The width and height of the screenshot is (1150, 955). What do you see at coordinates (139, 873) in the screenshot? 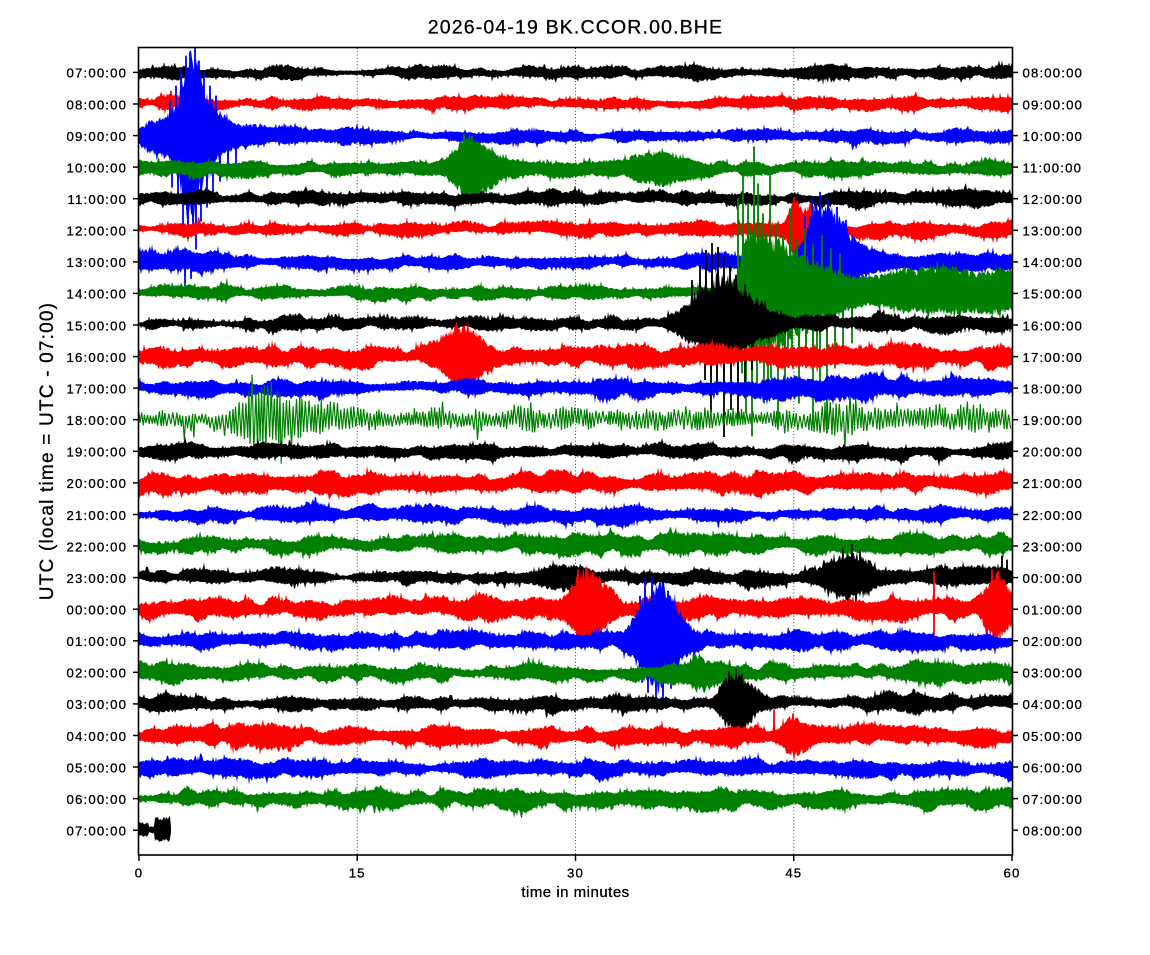
I see `svg-text: 0` at bounding box center [139, 873].